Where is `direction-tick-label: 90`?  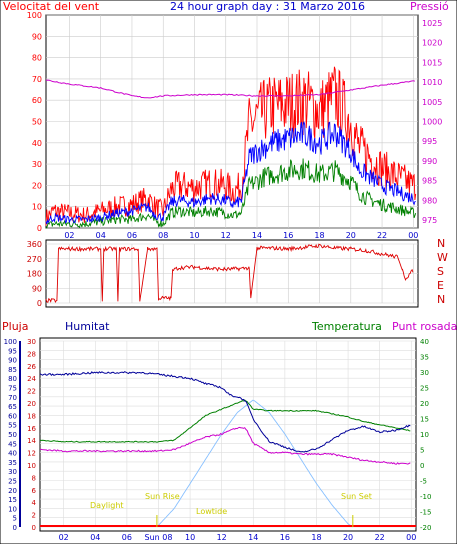
direction-tick-label: 90 is located at coordinates (37, 288).